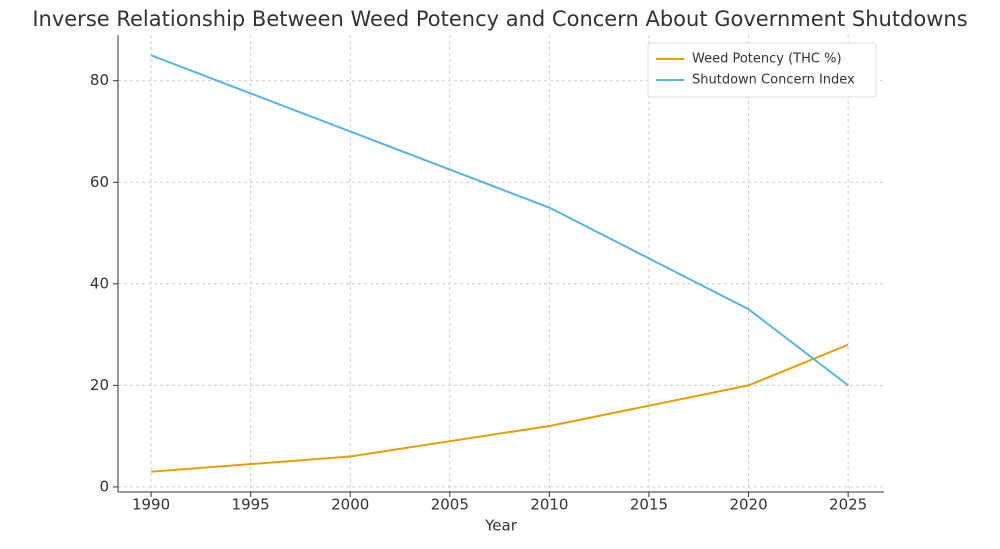  I want to click on x-axis-label: Year, so click(501, 526).